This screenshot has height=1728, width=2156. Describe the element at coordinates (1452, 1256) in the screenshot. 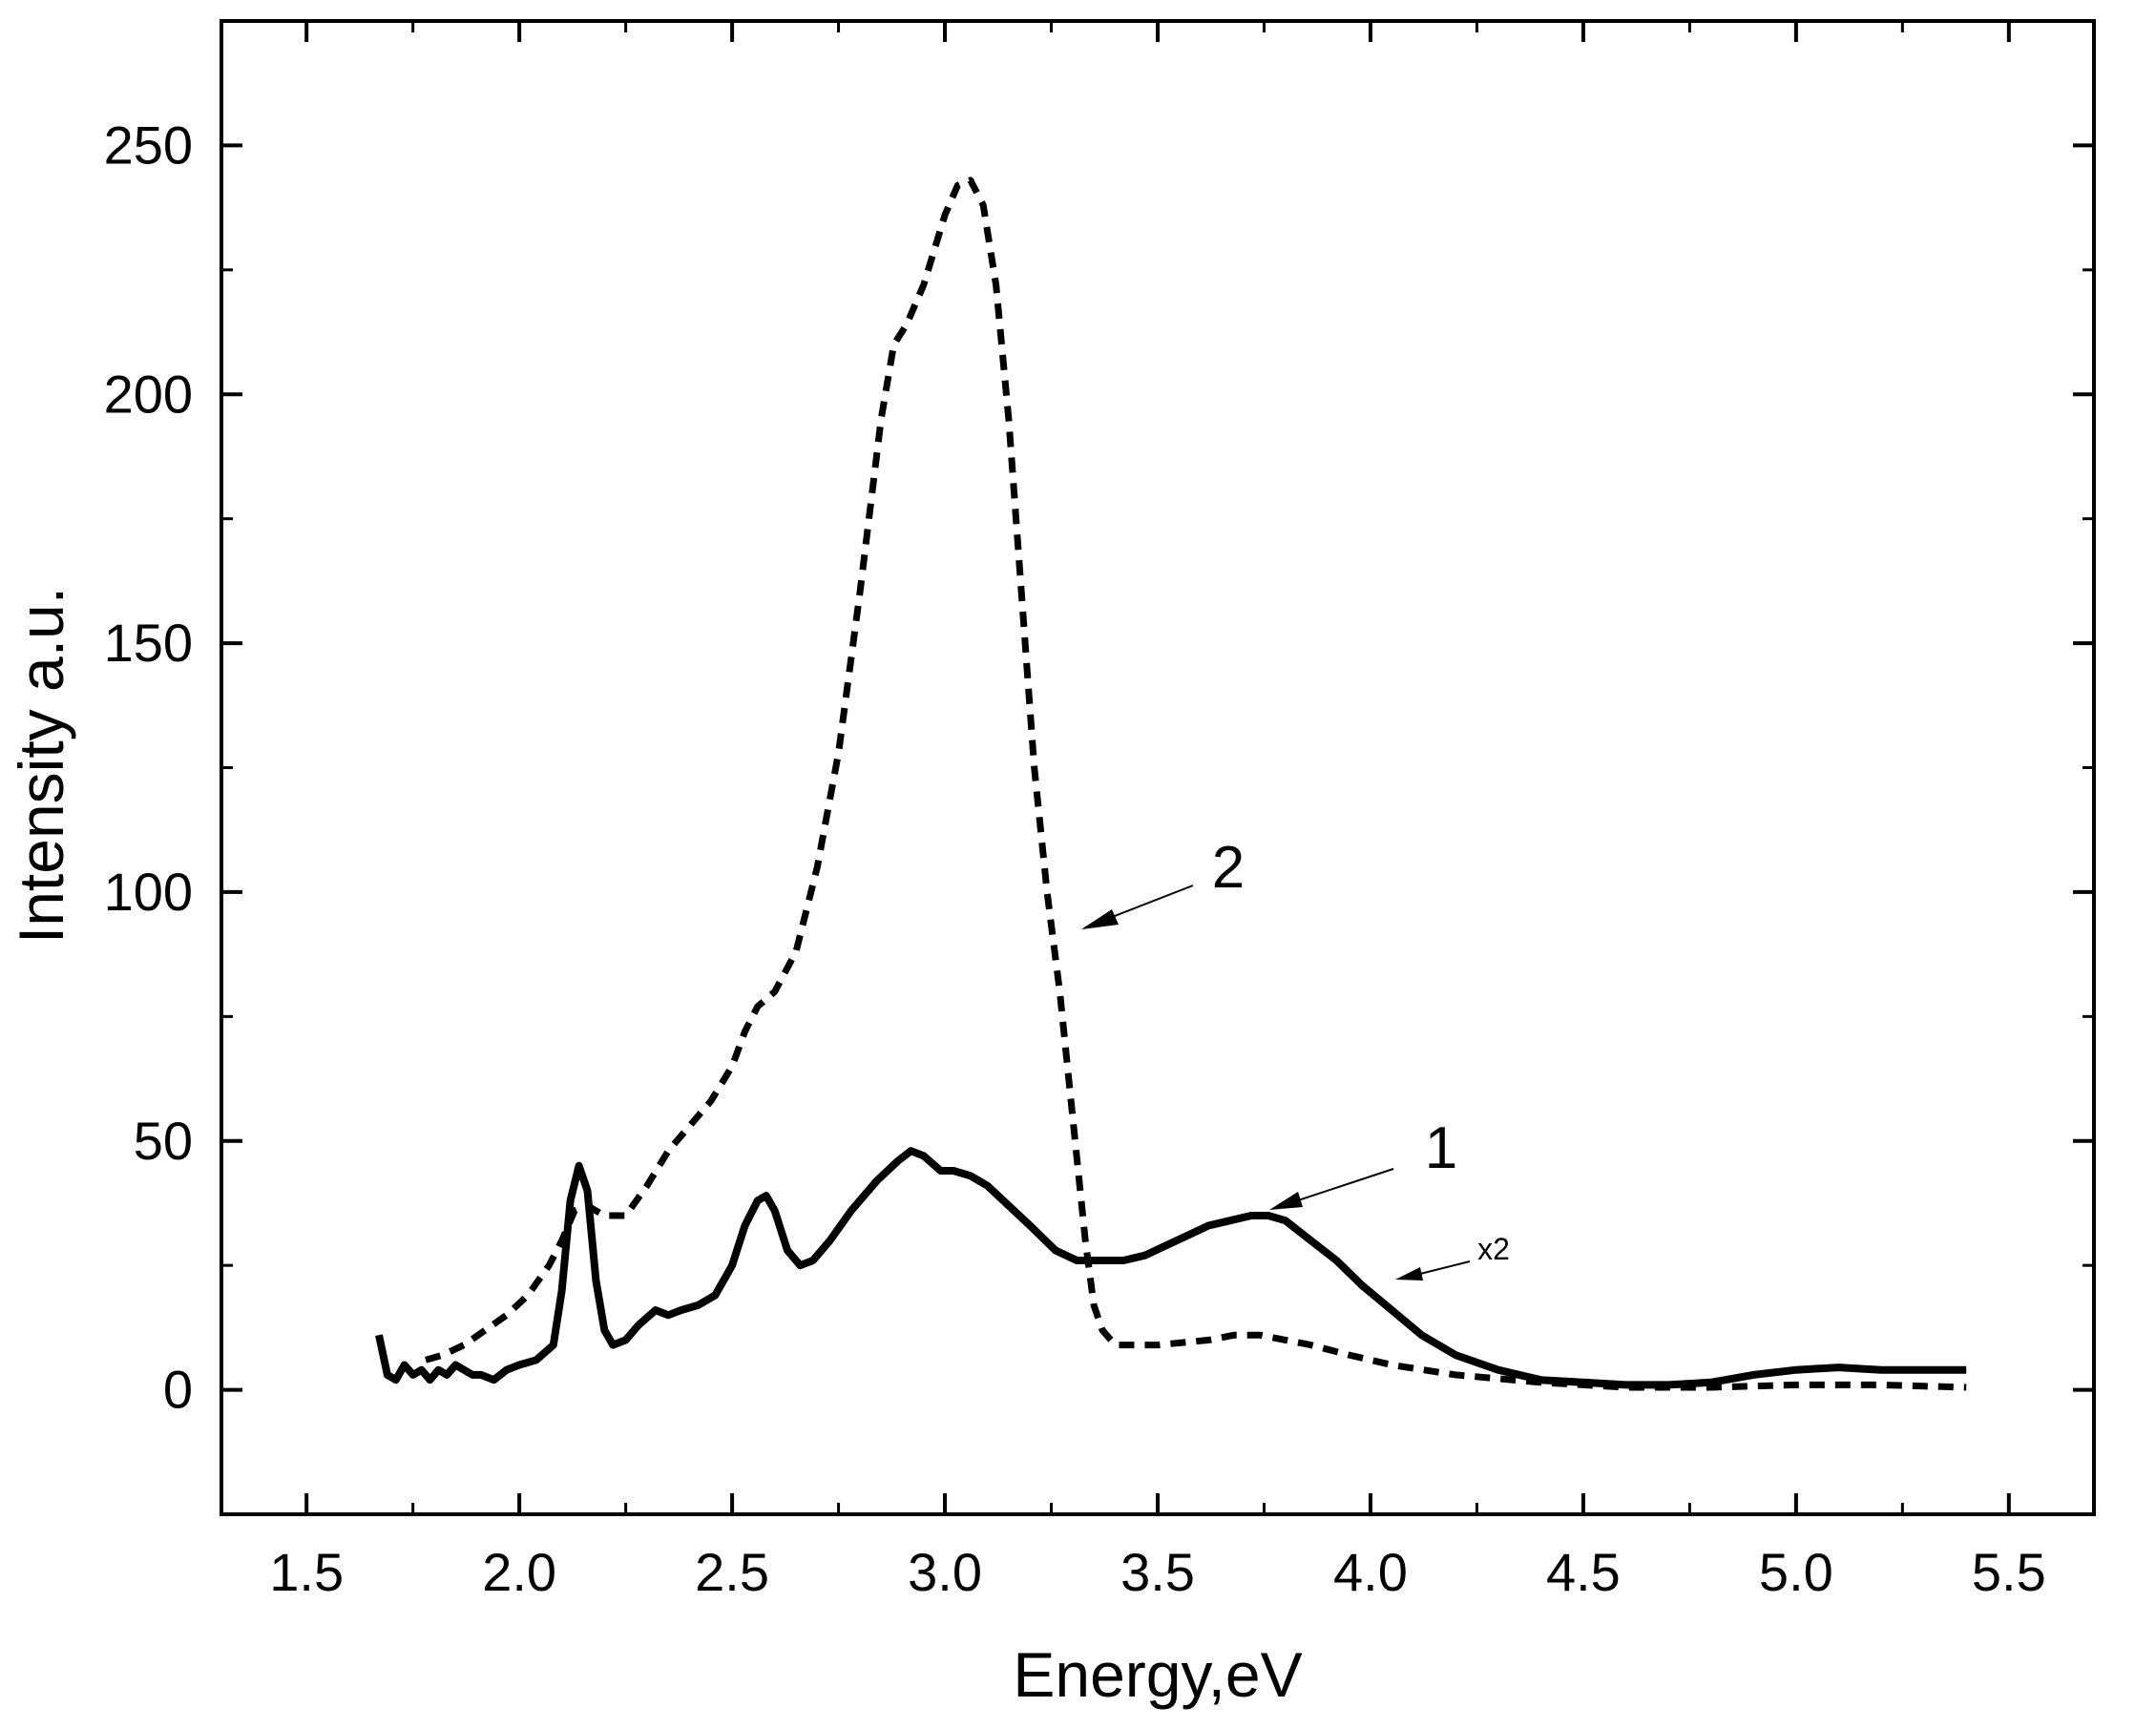

I see `annotation-x2: x2` at that location.